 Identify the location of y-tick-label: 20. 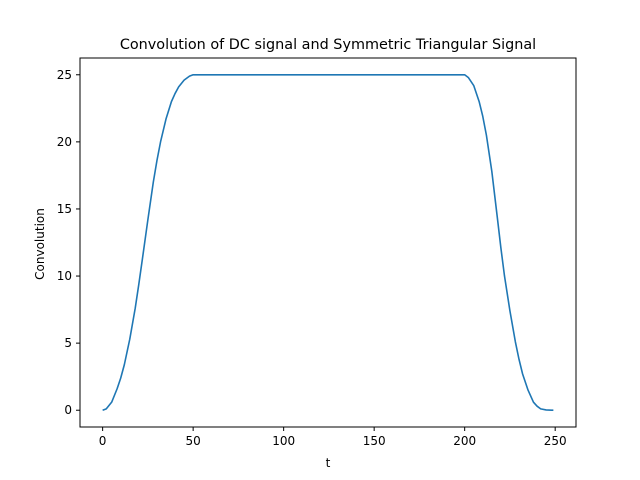
(64, 142).